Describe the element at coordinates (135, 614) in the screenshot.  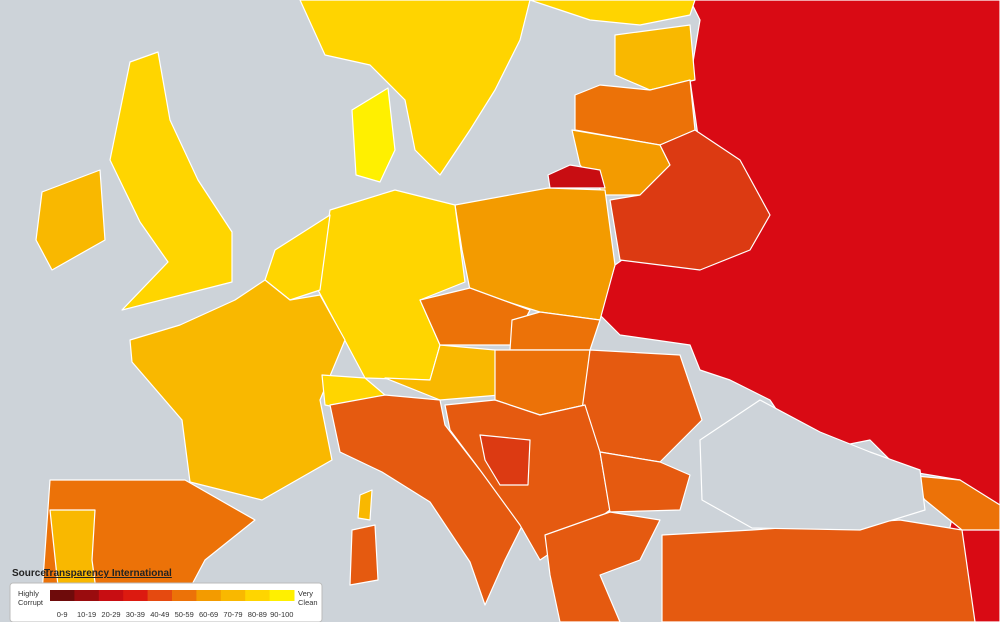
I see `legend-bin-label: 30-39` at that location.